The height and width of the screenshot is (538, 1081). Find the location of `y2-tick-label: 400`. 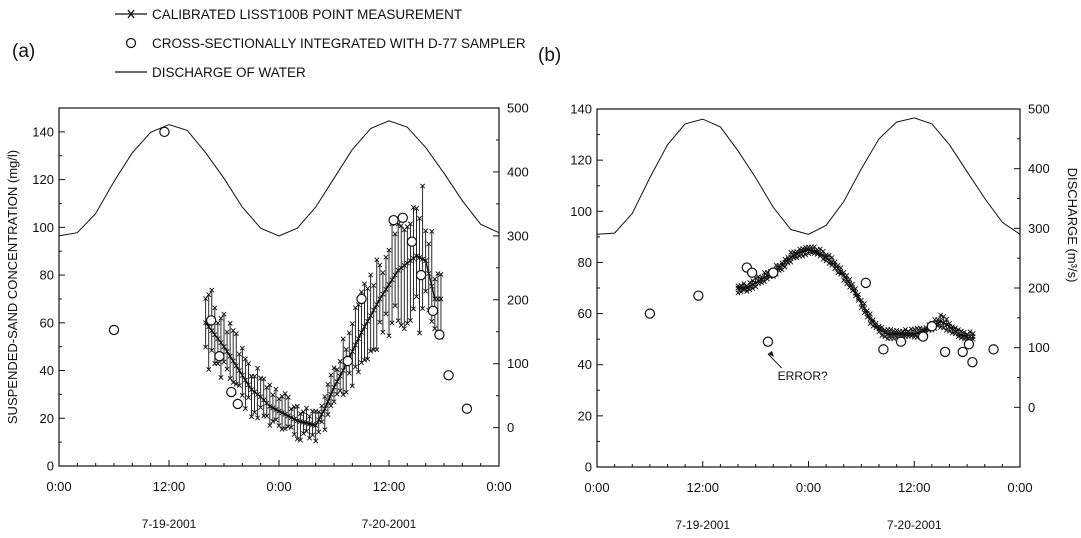

y2-tick-label: 400 is located at coordinates (1039, 168).